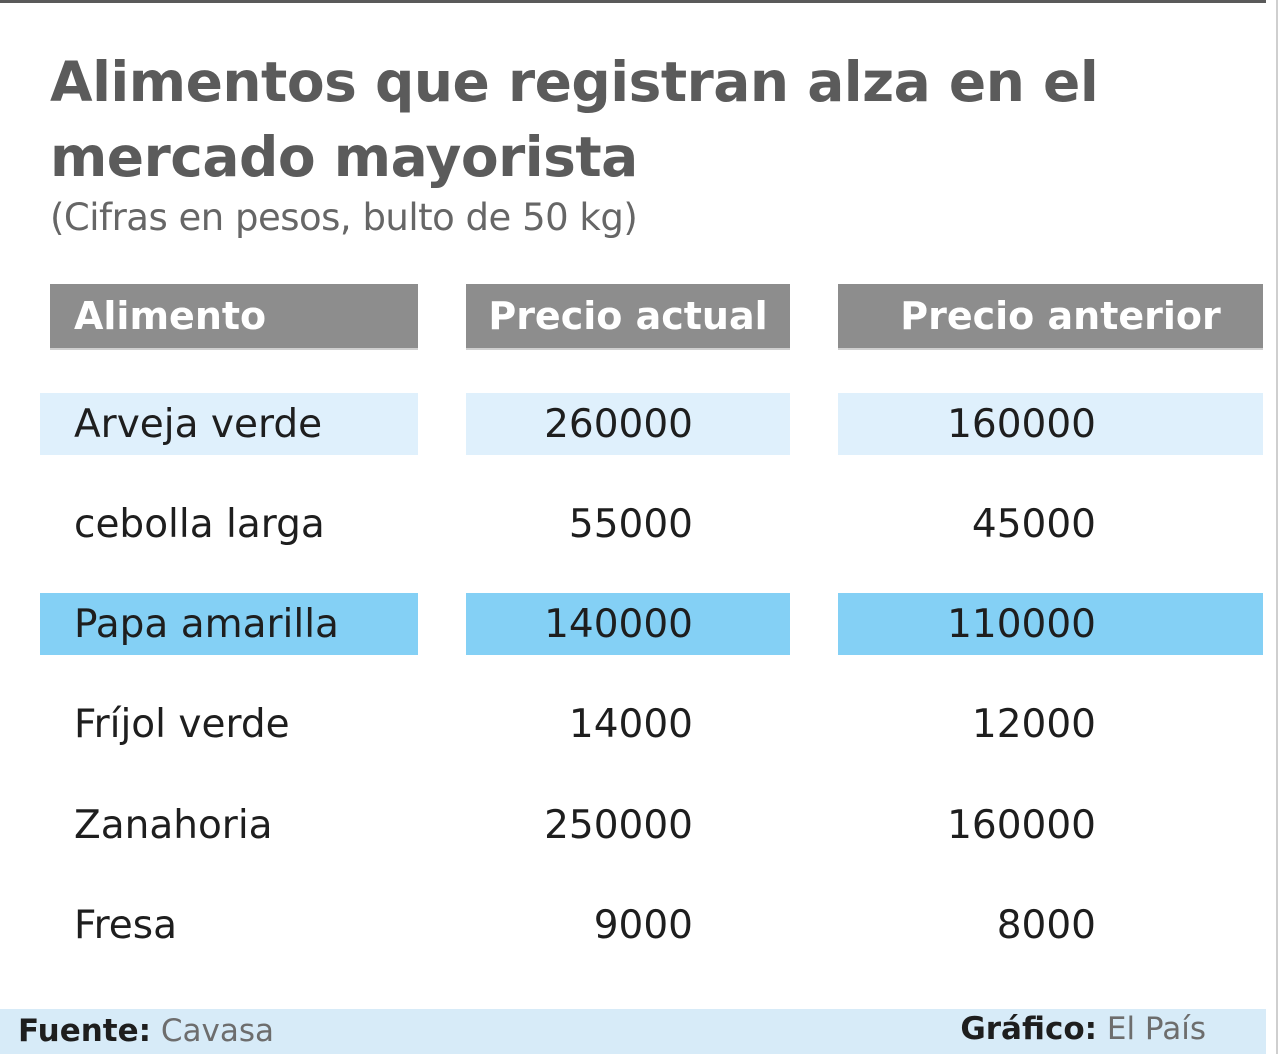 The image size is (1281, 1054). What do you see at coordinates (234, 317) in the screenshot?
I see `header-alimento: Alimento` at bounding box center [234, 317].